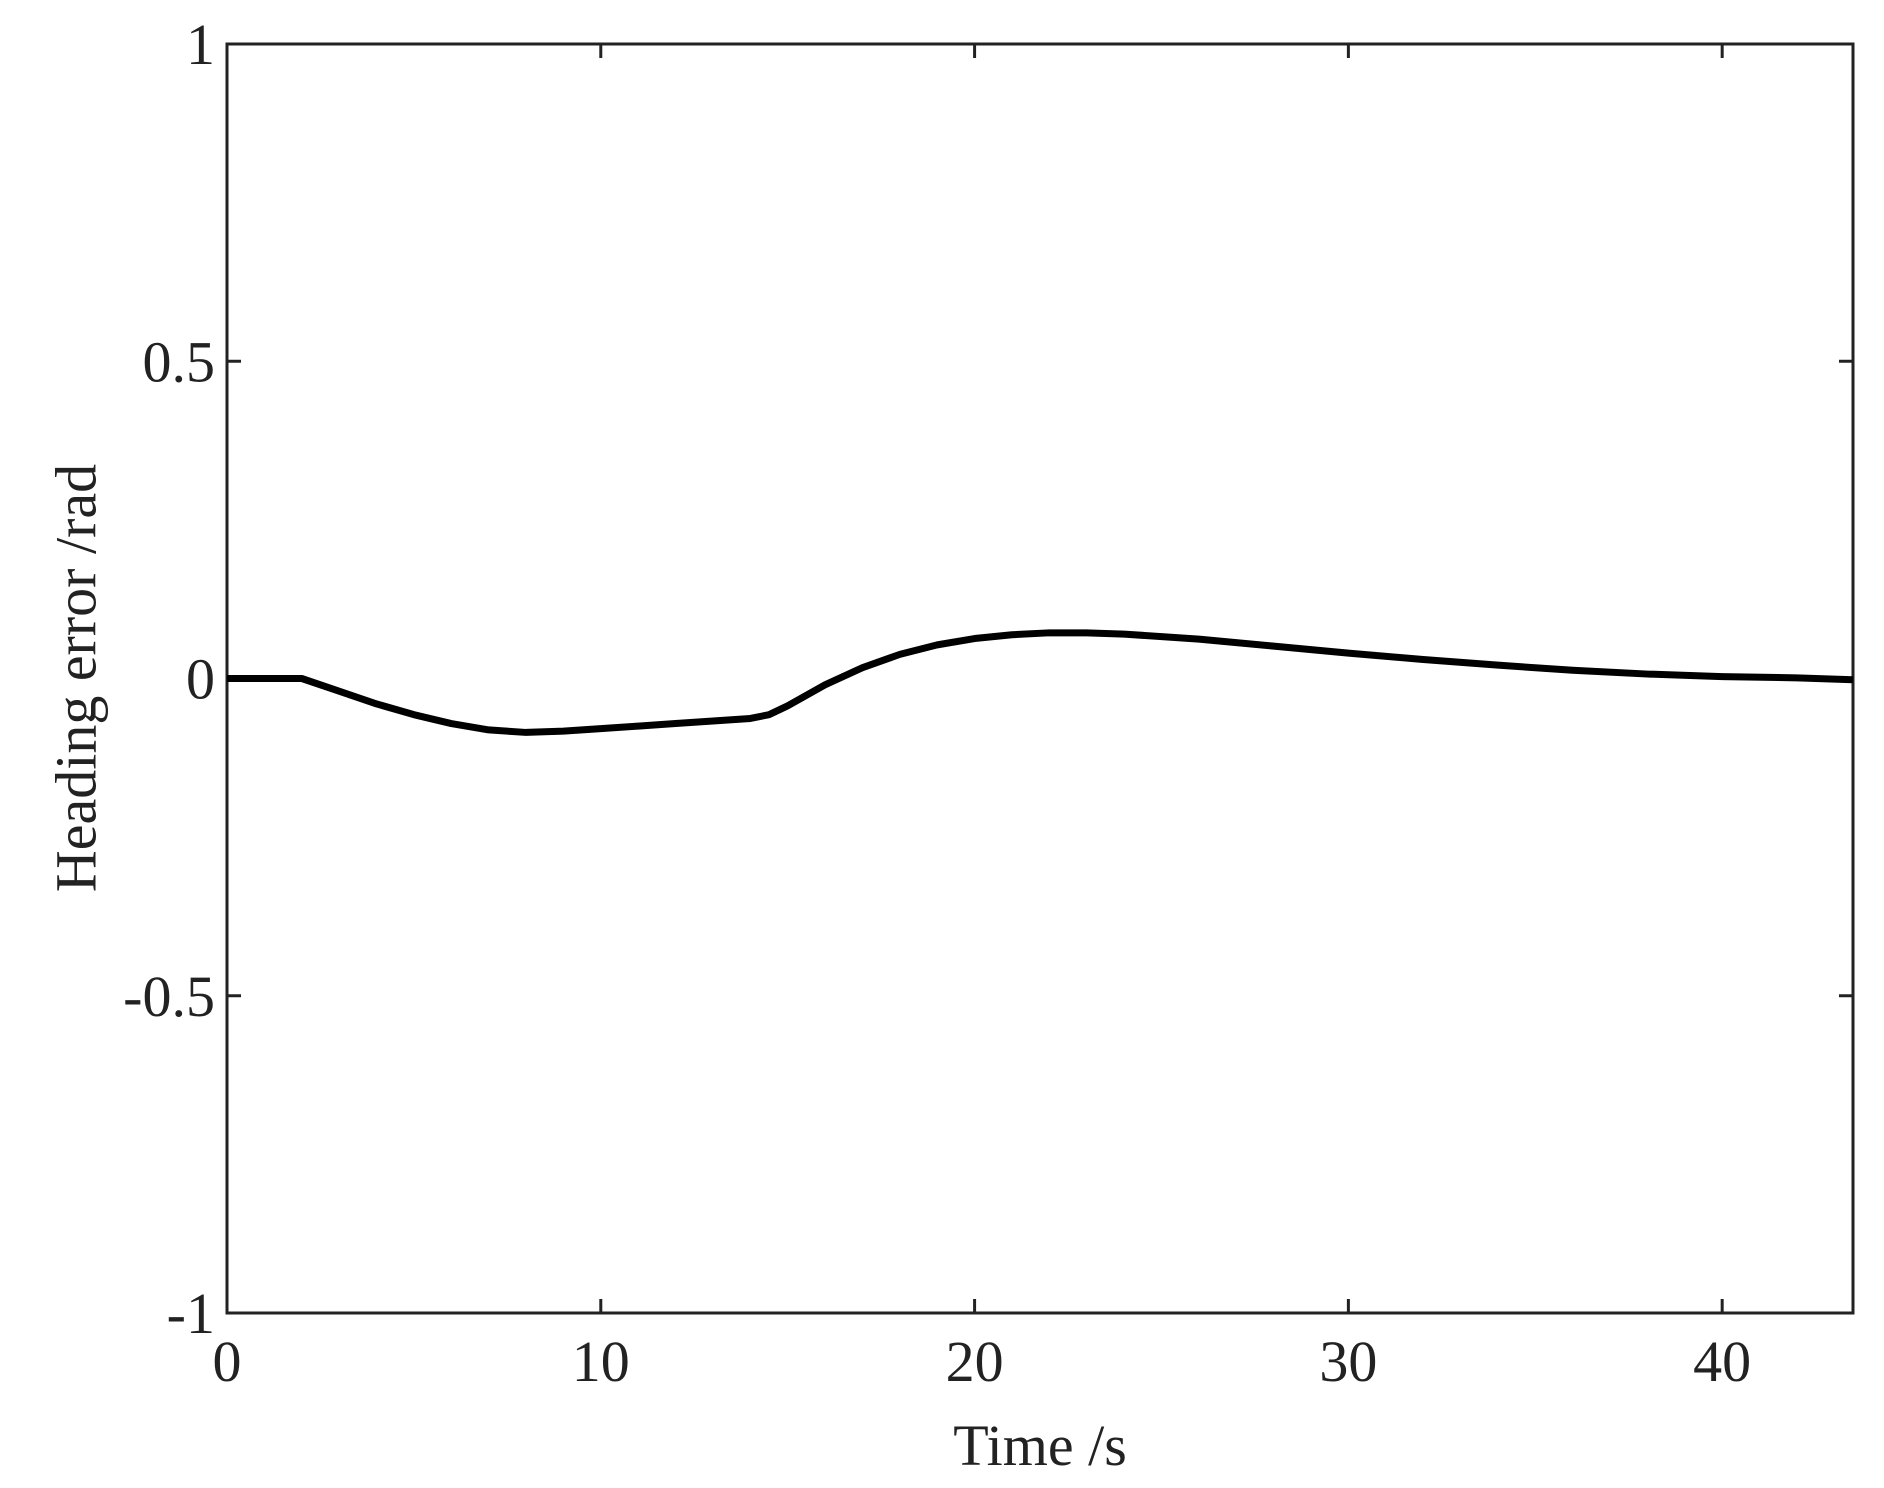 The height and width of the screenshot is (1488, 1884). I want to click on x-axis-label: Time /s, so click(1040, 1445).